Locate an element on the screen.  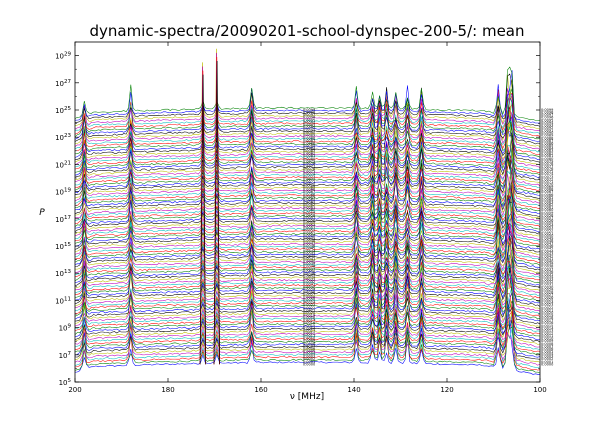
trace-label: 0:0009 is located at coordinates (309, 341).